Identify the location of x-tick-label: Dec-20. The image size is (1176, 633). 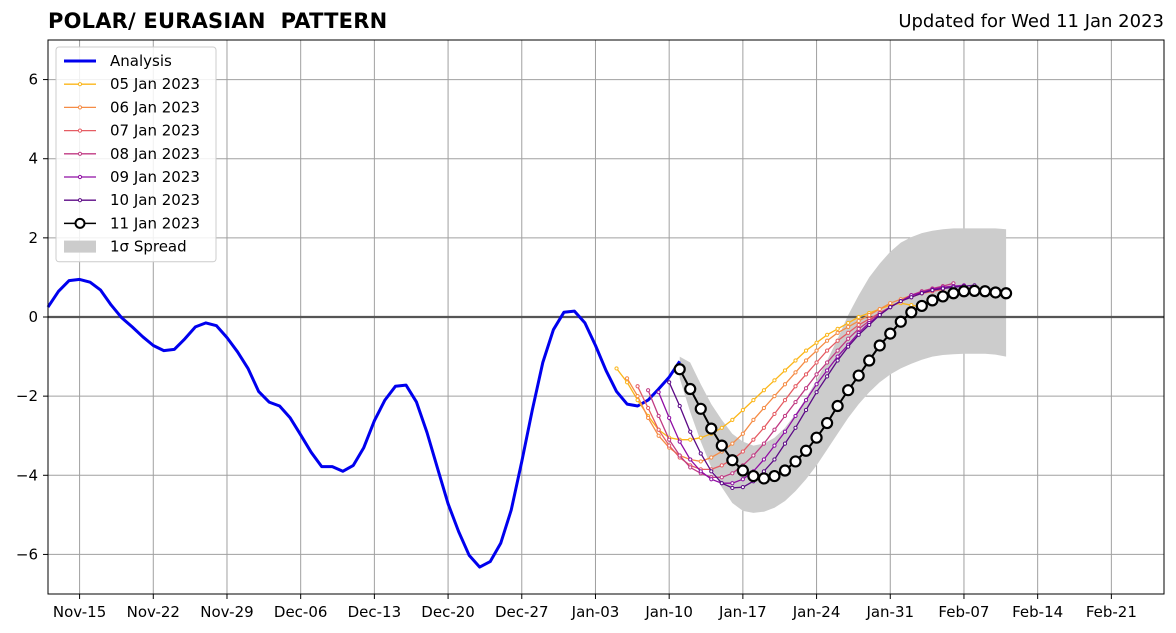
(448, 612).